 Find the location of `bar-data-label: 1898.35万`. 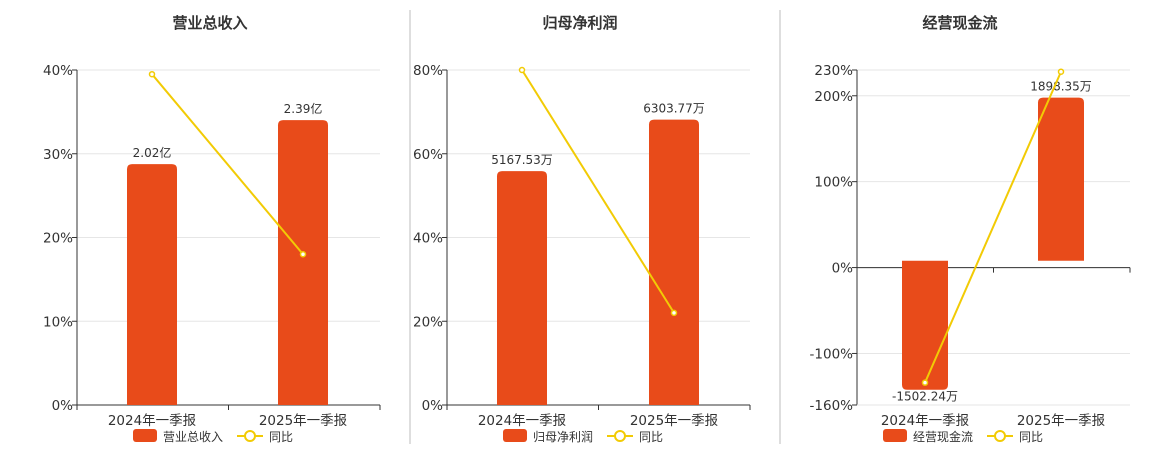

bar-data-label: 1898.35万 is located at coordinates (1061, 87).